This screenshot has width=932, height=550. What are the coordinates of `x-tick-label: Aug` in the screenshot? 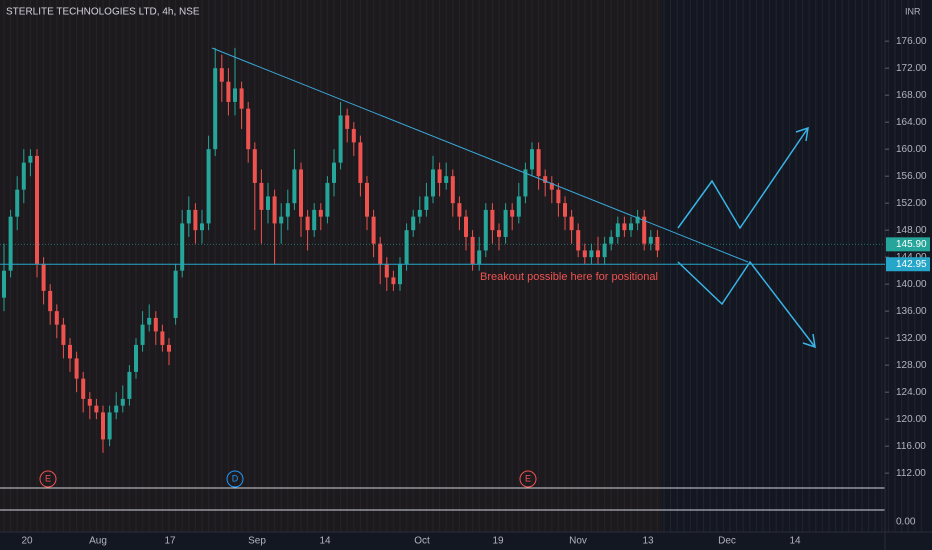 It's located at (98, 541).